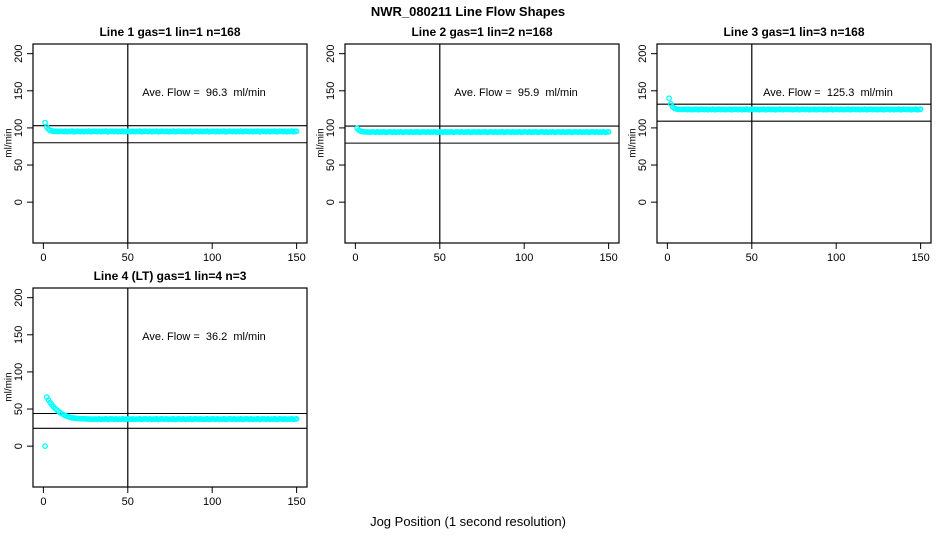  I want to click on ave-flow-annotation: Ave. Flow = 95.9 ml/min, so click(516, 93).